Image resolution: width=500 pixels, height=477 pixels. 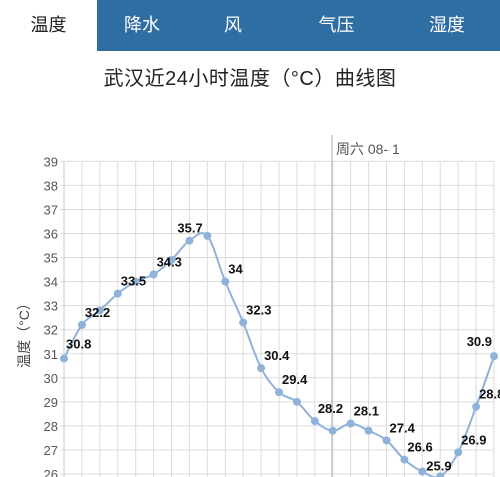 I want to click on data-label: 30.4, so click(x=277, y=355).